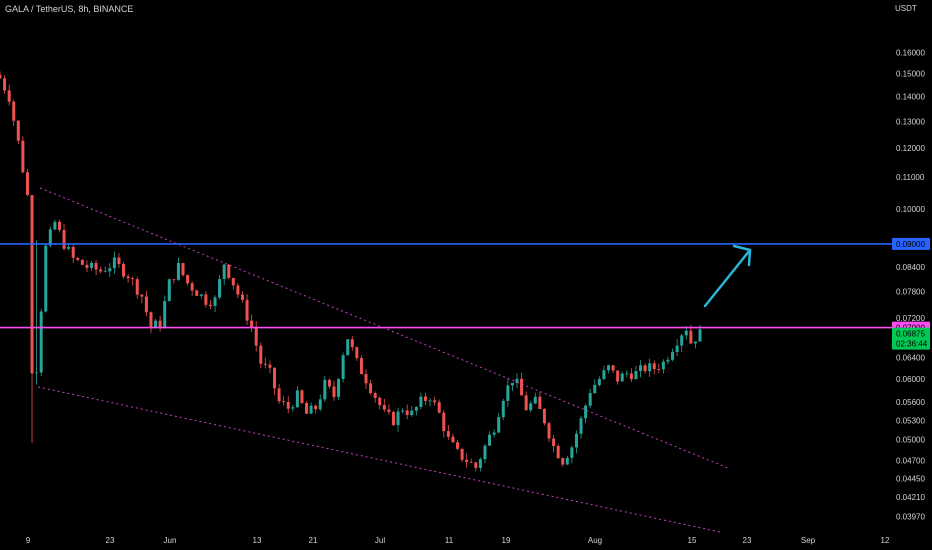 The height and width of the screenshot is (550, 932). Describe the element at coordinates (257, 540) in the screenshot. I see `time-tick-label: 13` at that location.